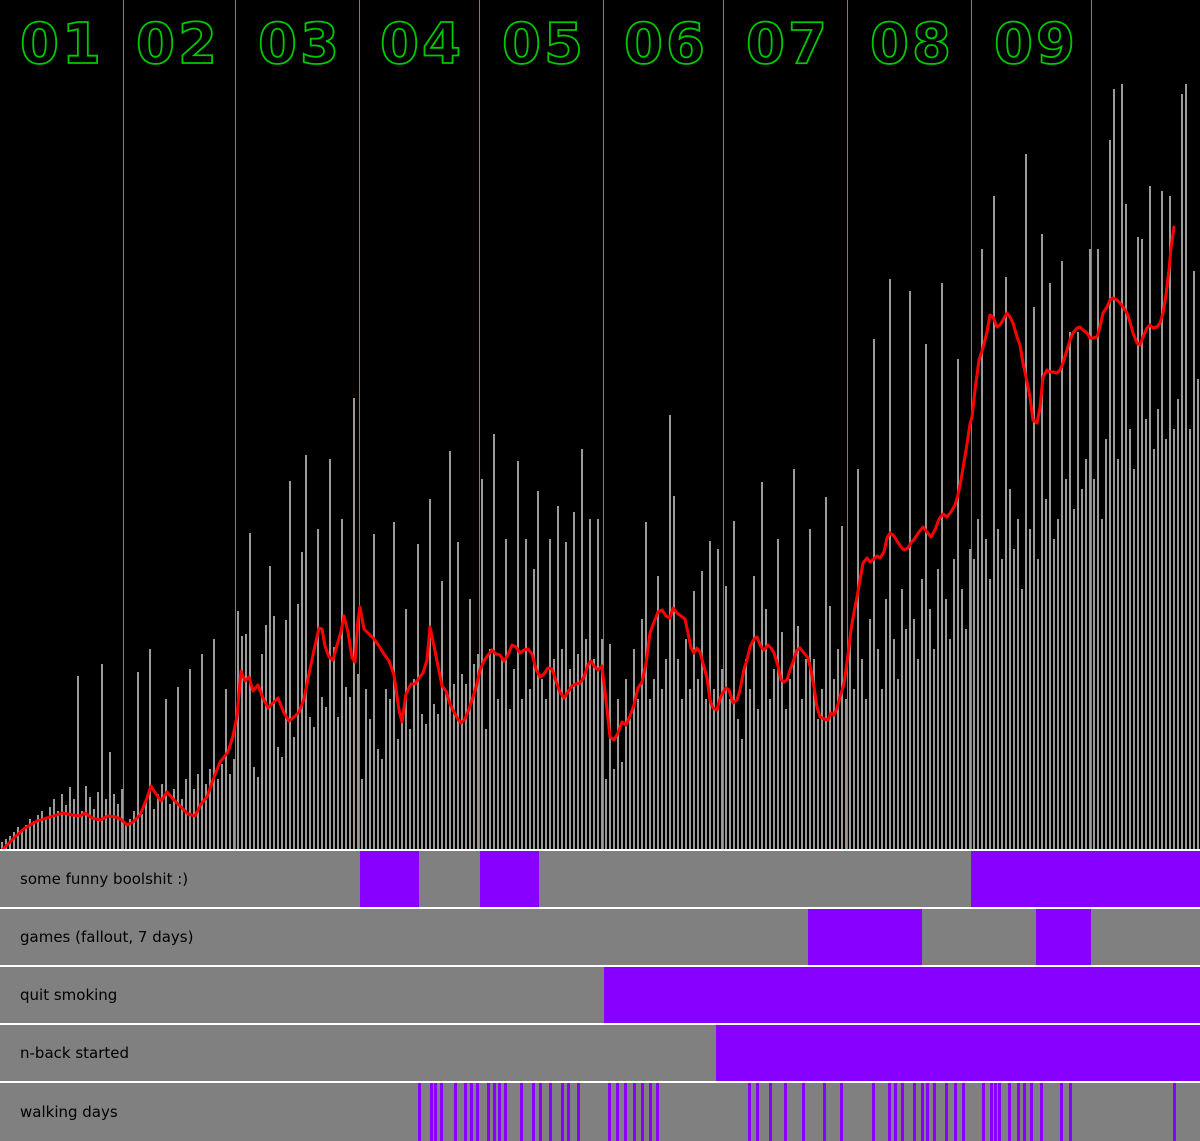 Image resolution: width=1200 pixels, height=1141 pixels. What do you see at coordinates (548, 44) in the screenshot?
I see `month-labels: 01 02 03 04 05 06 07 08 09` at bounding box center [548, 44].